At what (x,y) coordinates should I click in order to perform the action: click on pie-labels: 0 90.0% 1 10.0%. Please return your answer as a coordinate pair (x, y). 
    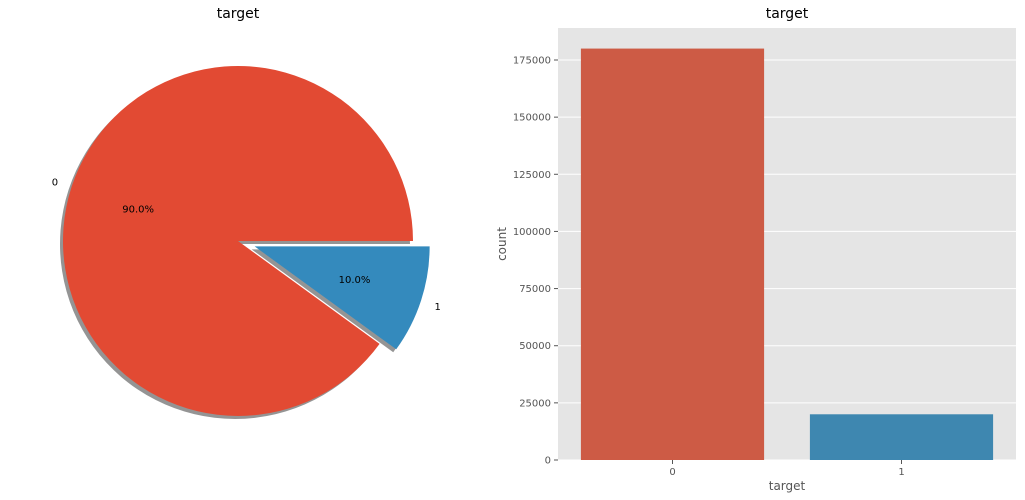
    Looking at the image, I should click on (246, 245).